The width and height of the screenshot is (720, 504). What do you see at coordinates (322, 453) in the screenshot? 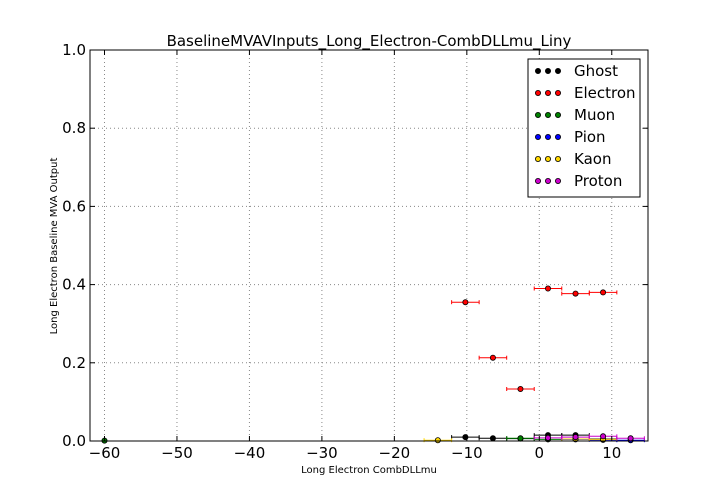
I see `x-tick-label: −30` at bounding box center [322, 453].